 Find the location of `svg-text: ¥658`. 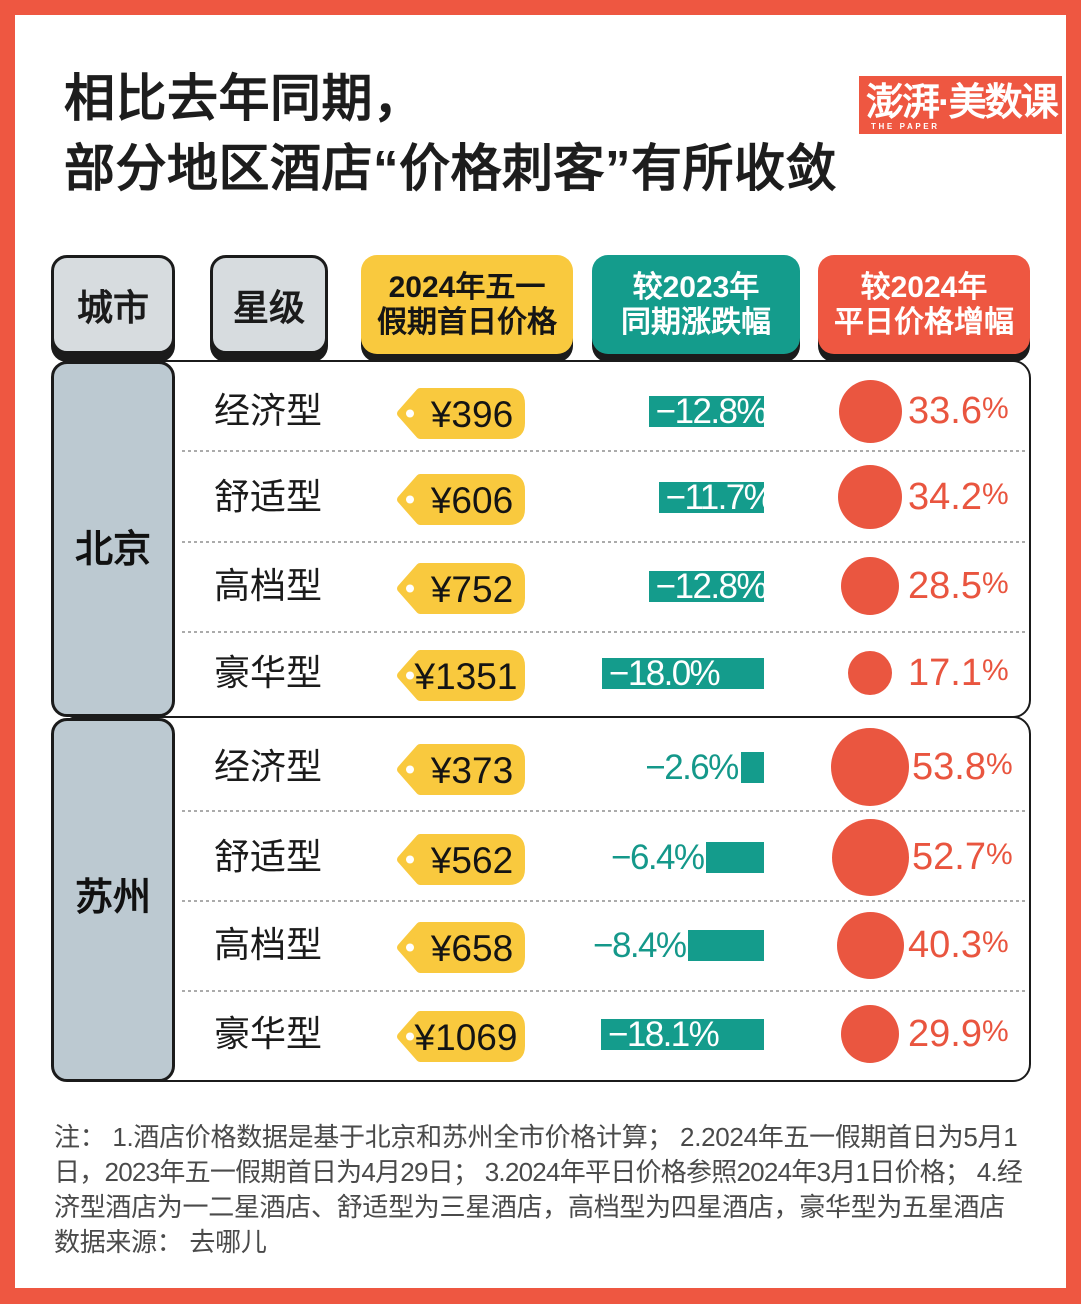

svg-text: ¥658 is located at coordinates (471, 948).